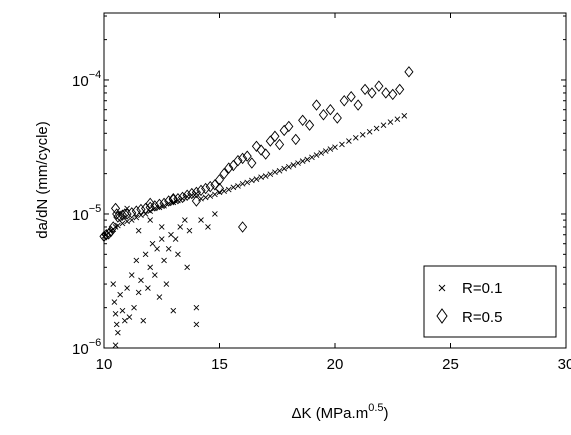  I want to click on legend-marker-x, so click(442, 288).